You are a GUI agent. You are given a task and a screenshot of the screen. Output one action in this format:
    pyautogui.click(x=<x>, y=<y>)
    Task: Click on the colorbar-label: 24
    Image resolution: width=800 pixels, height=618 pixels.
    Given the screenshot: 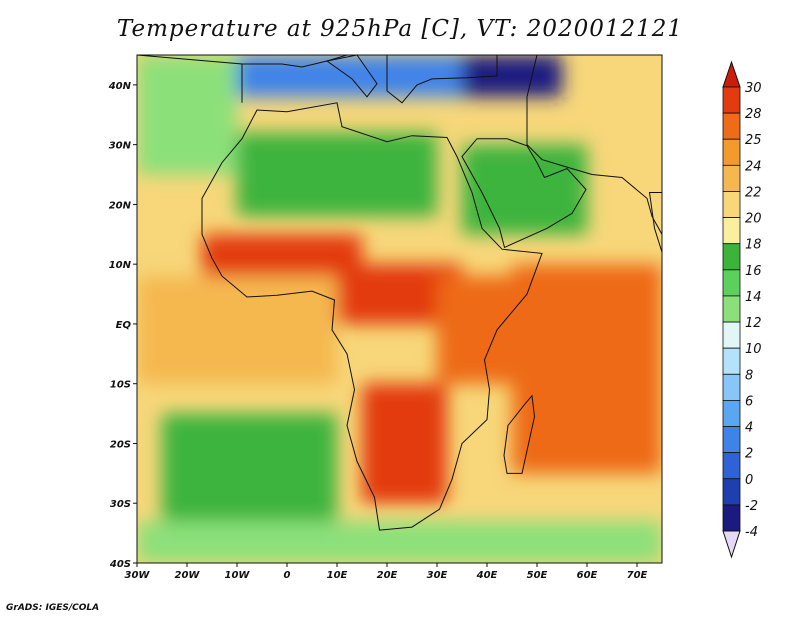 What is the action you would take?
    pyautogui.click(x=753, y=166)
    